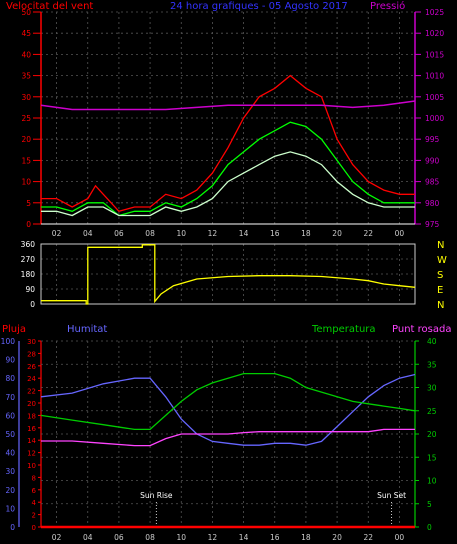 This screenshot has width=457, height=544. I want to click on y-tick-label-left: 50, so click(26, 12).